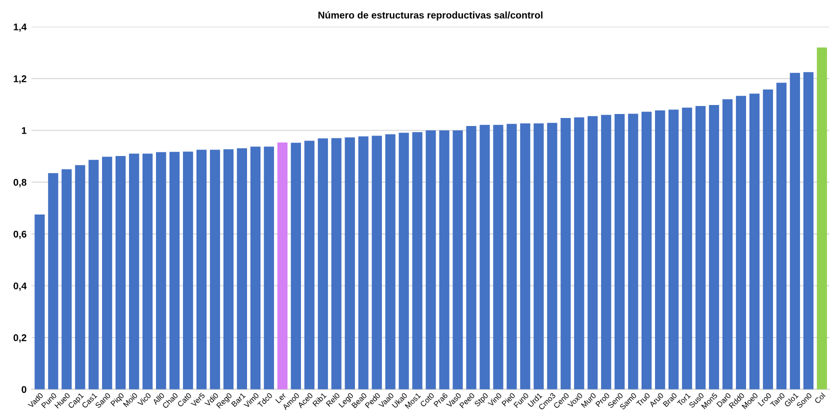 This screenshot has height=412, width=831. I want to click on y-tick-label: 0,4, so click(20, 286).